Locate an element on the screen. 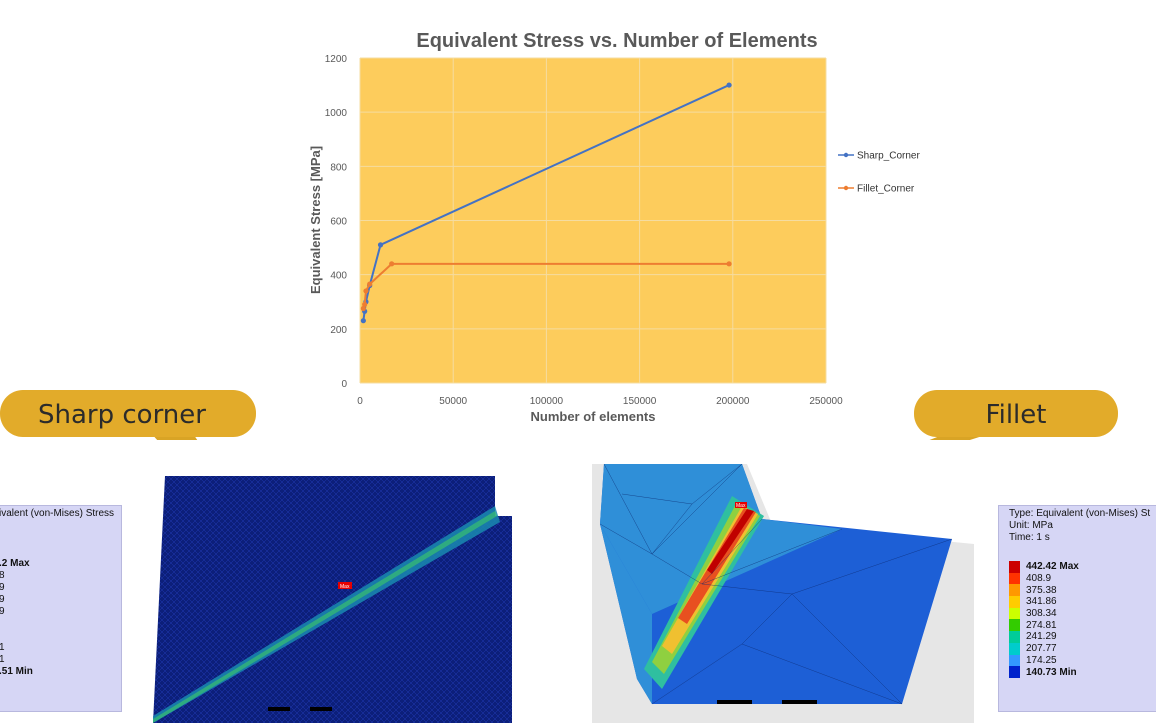  right-panel-max: 442.42 Max is located at coordinates (1052, 567).